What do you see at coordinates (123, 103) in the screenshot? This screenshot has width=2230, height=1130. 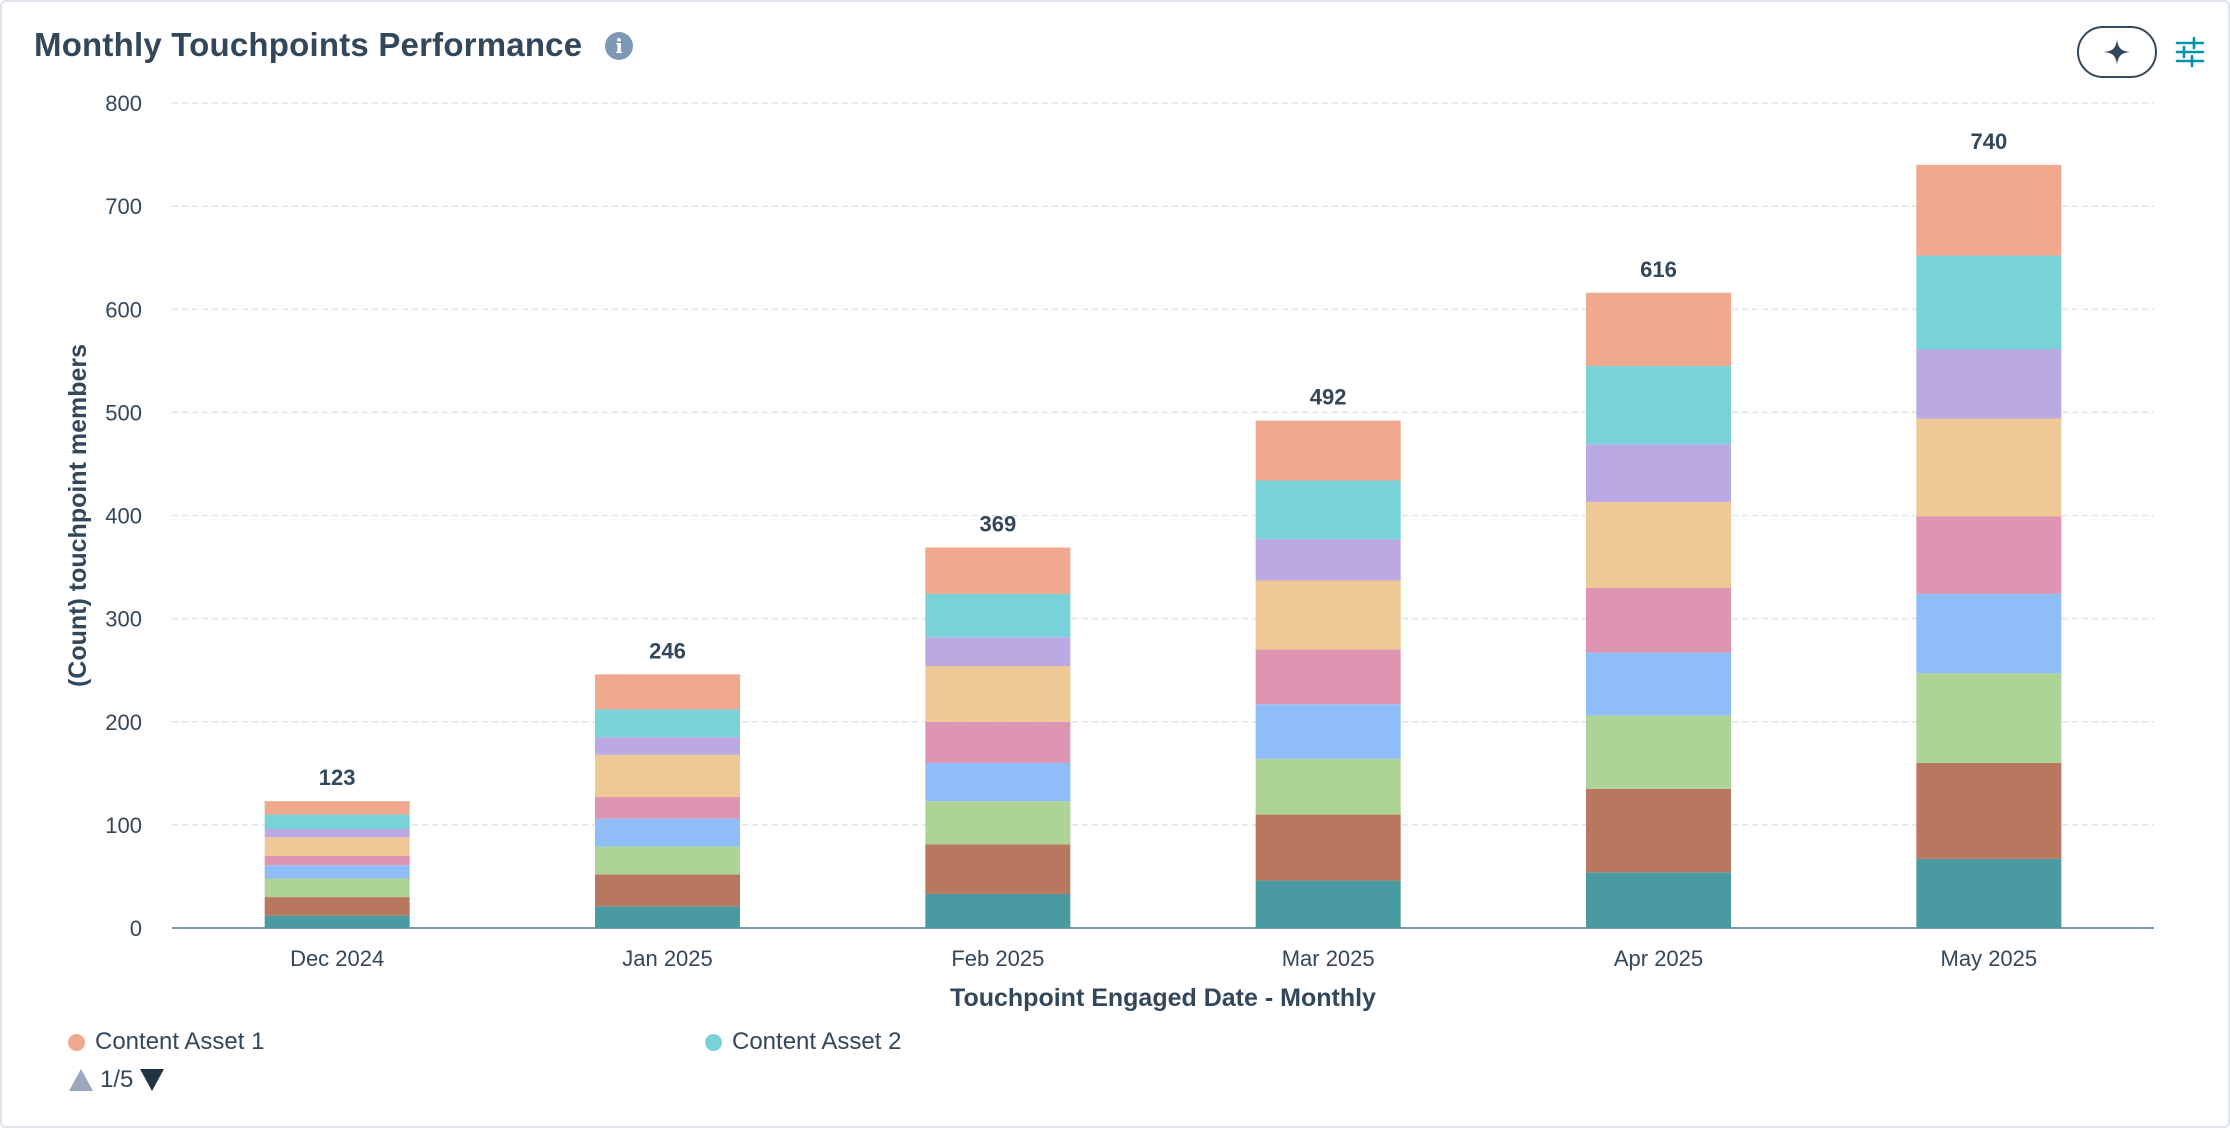 I see `y-tick-label: 800` at bounding box center [123, 103].